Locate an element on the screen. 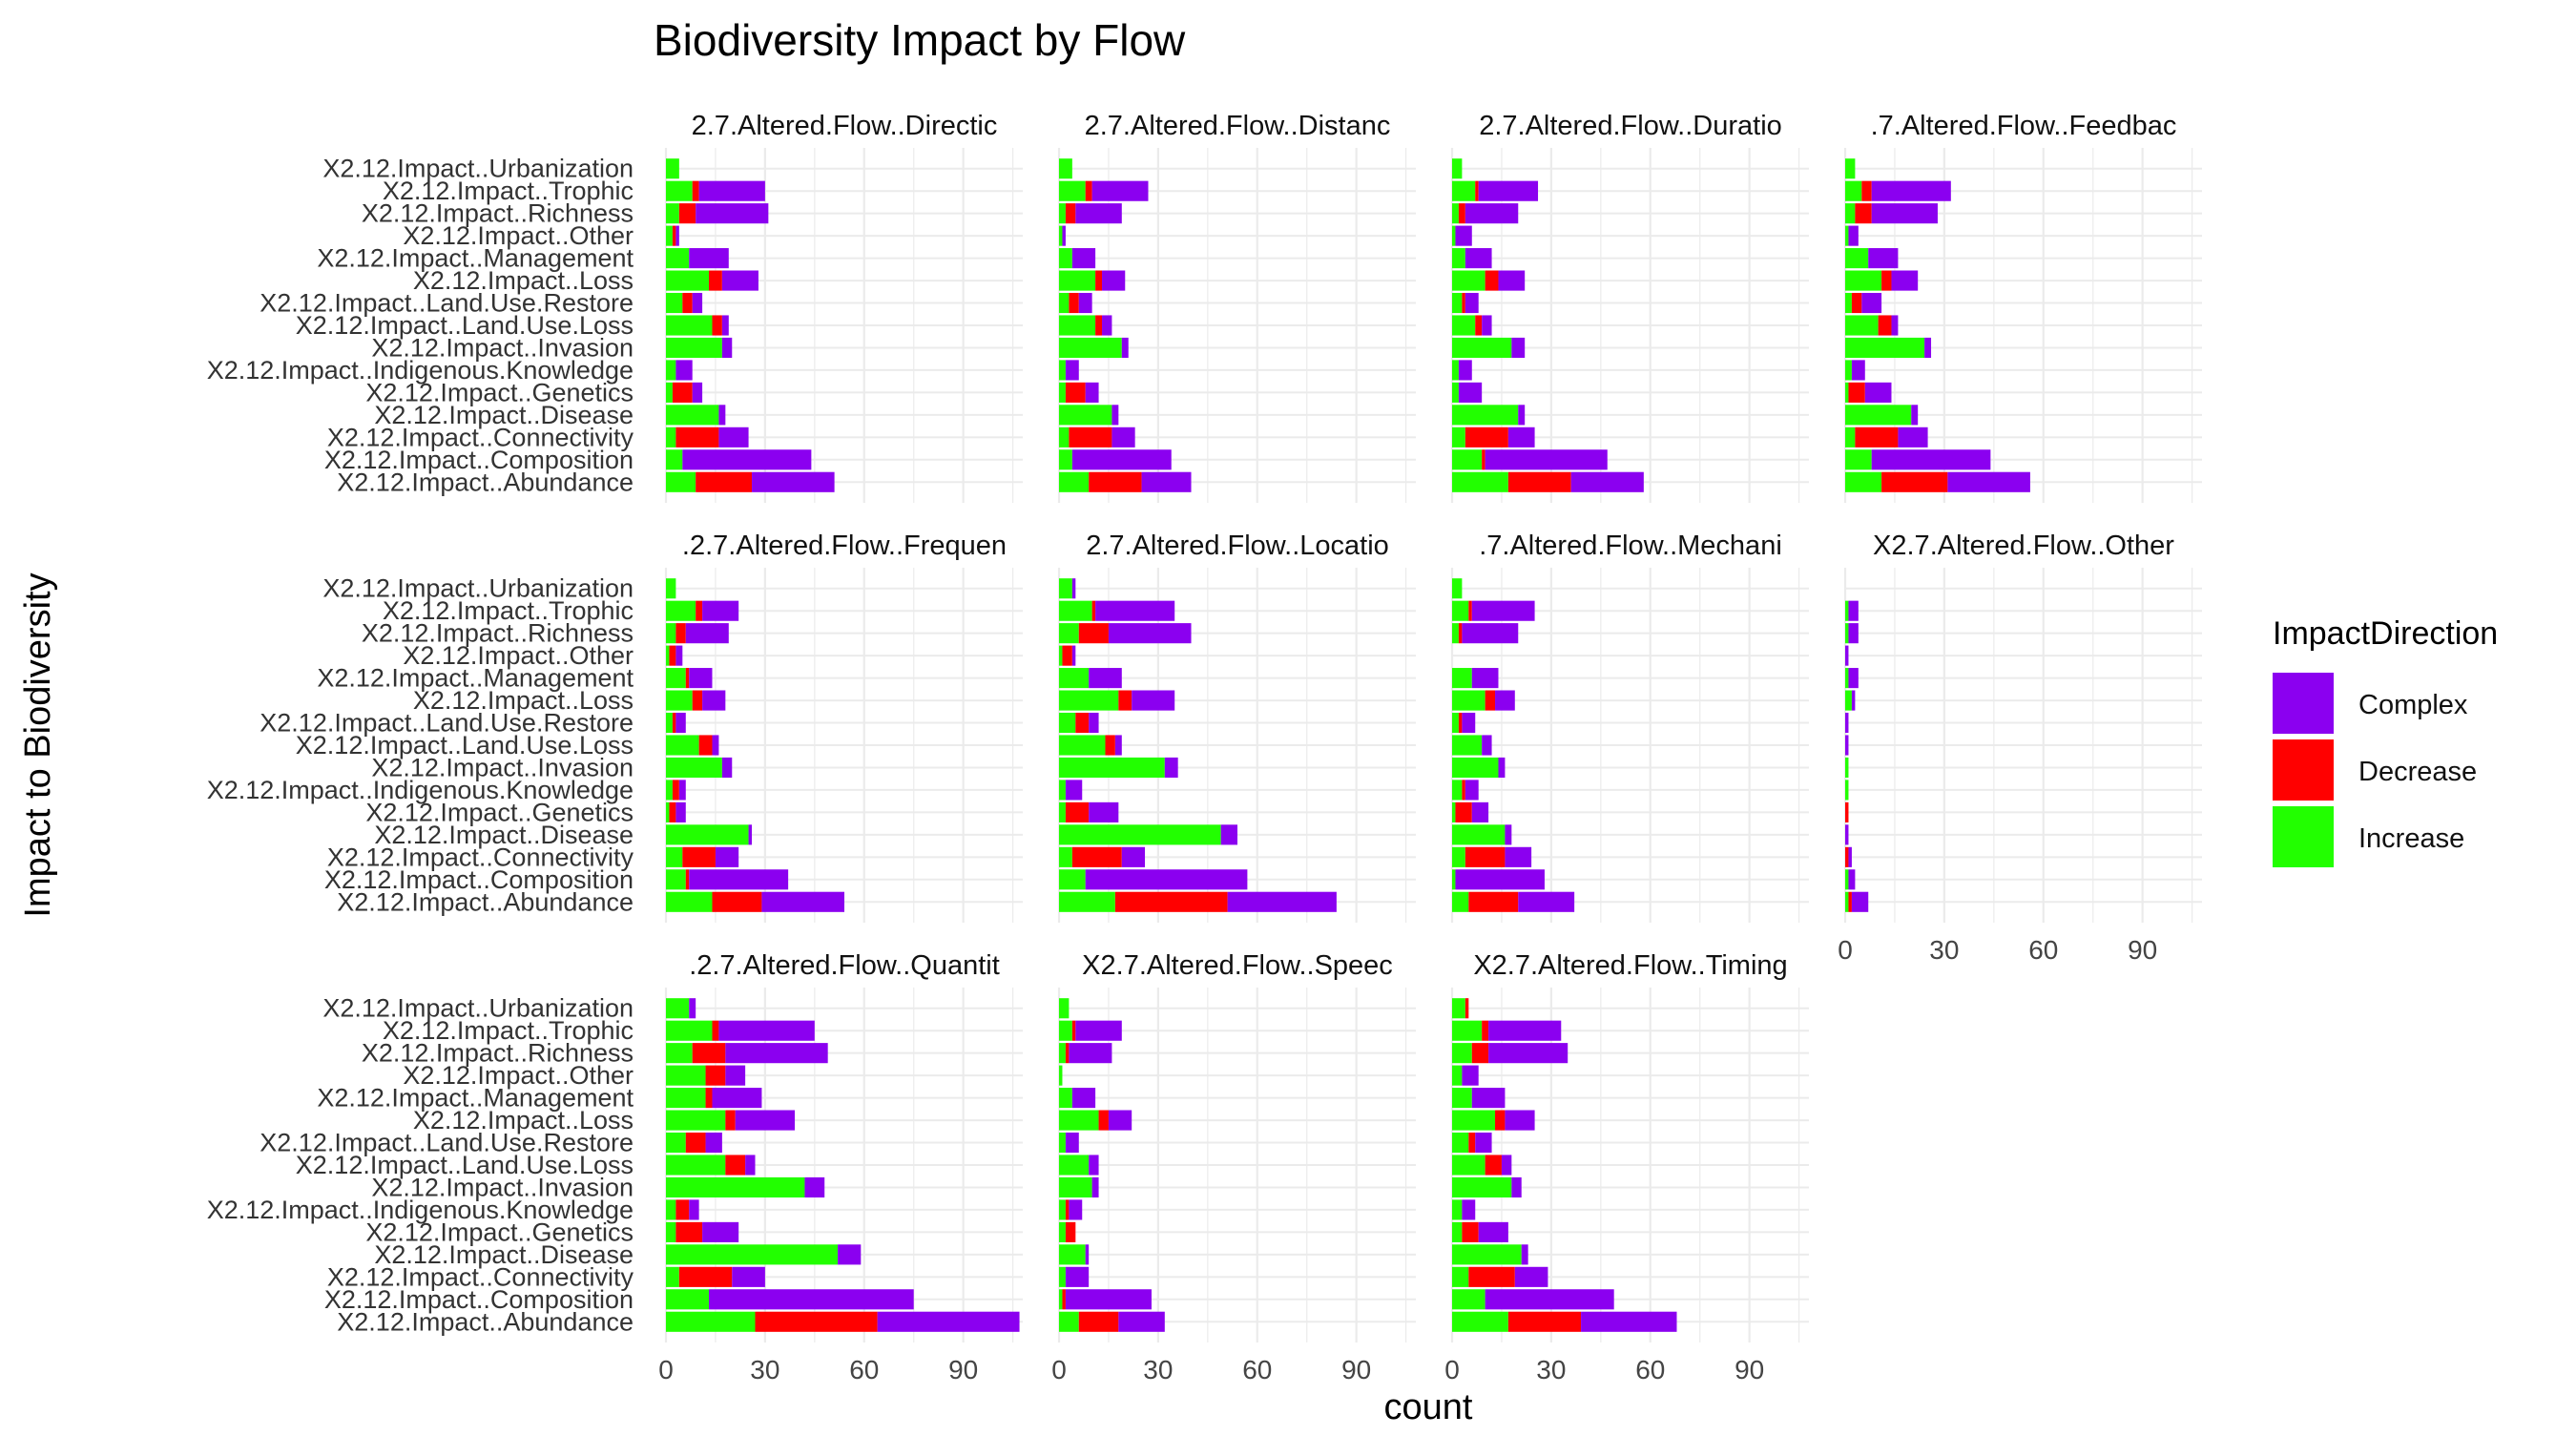 Image resolution: width=2576 pixels, height=1436 pixels. facet-strip-label: .2.7.Altered.Flow..Quantit is located at coordinates (844, 965).